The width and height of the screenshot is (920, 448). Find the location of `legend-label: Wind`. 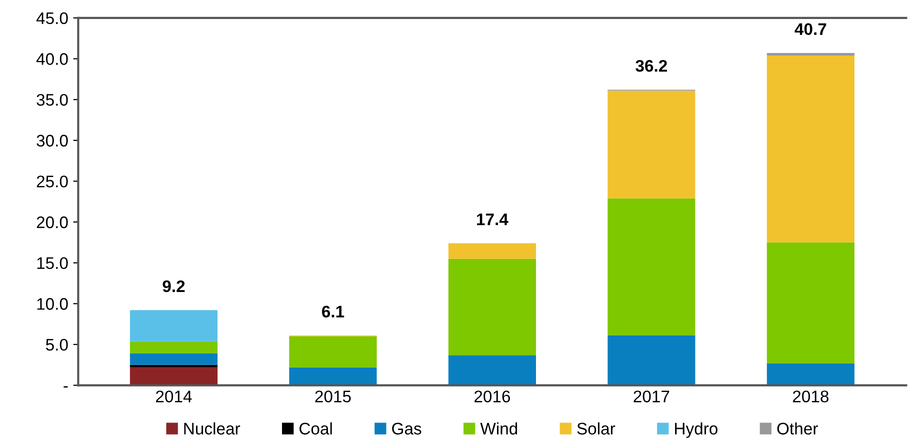

legend-label: Wind is located at coordinates (499, 428).